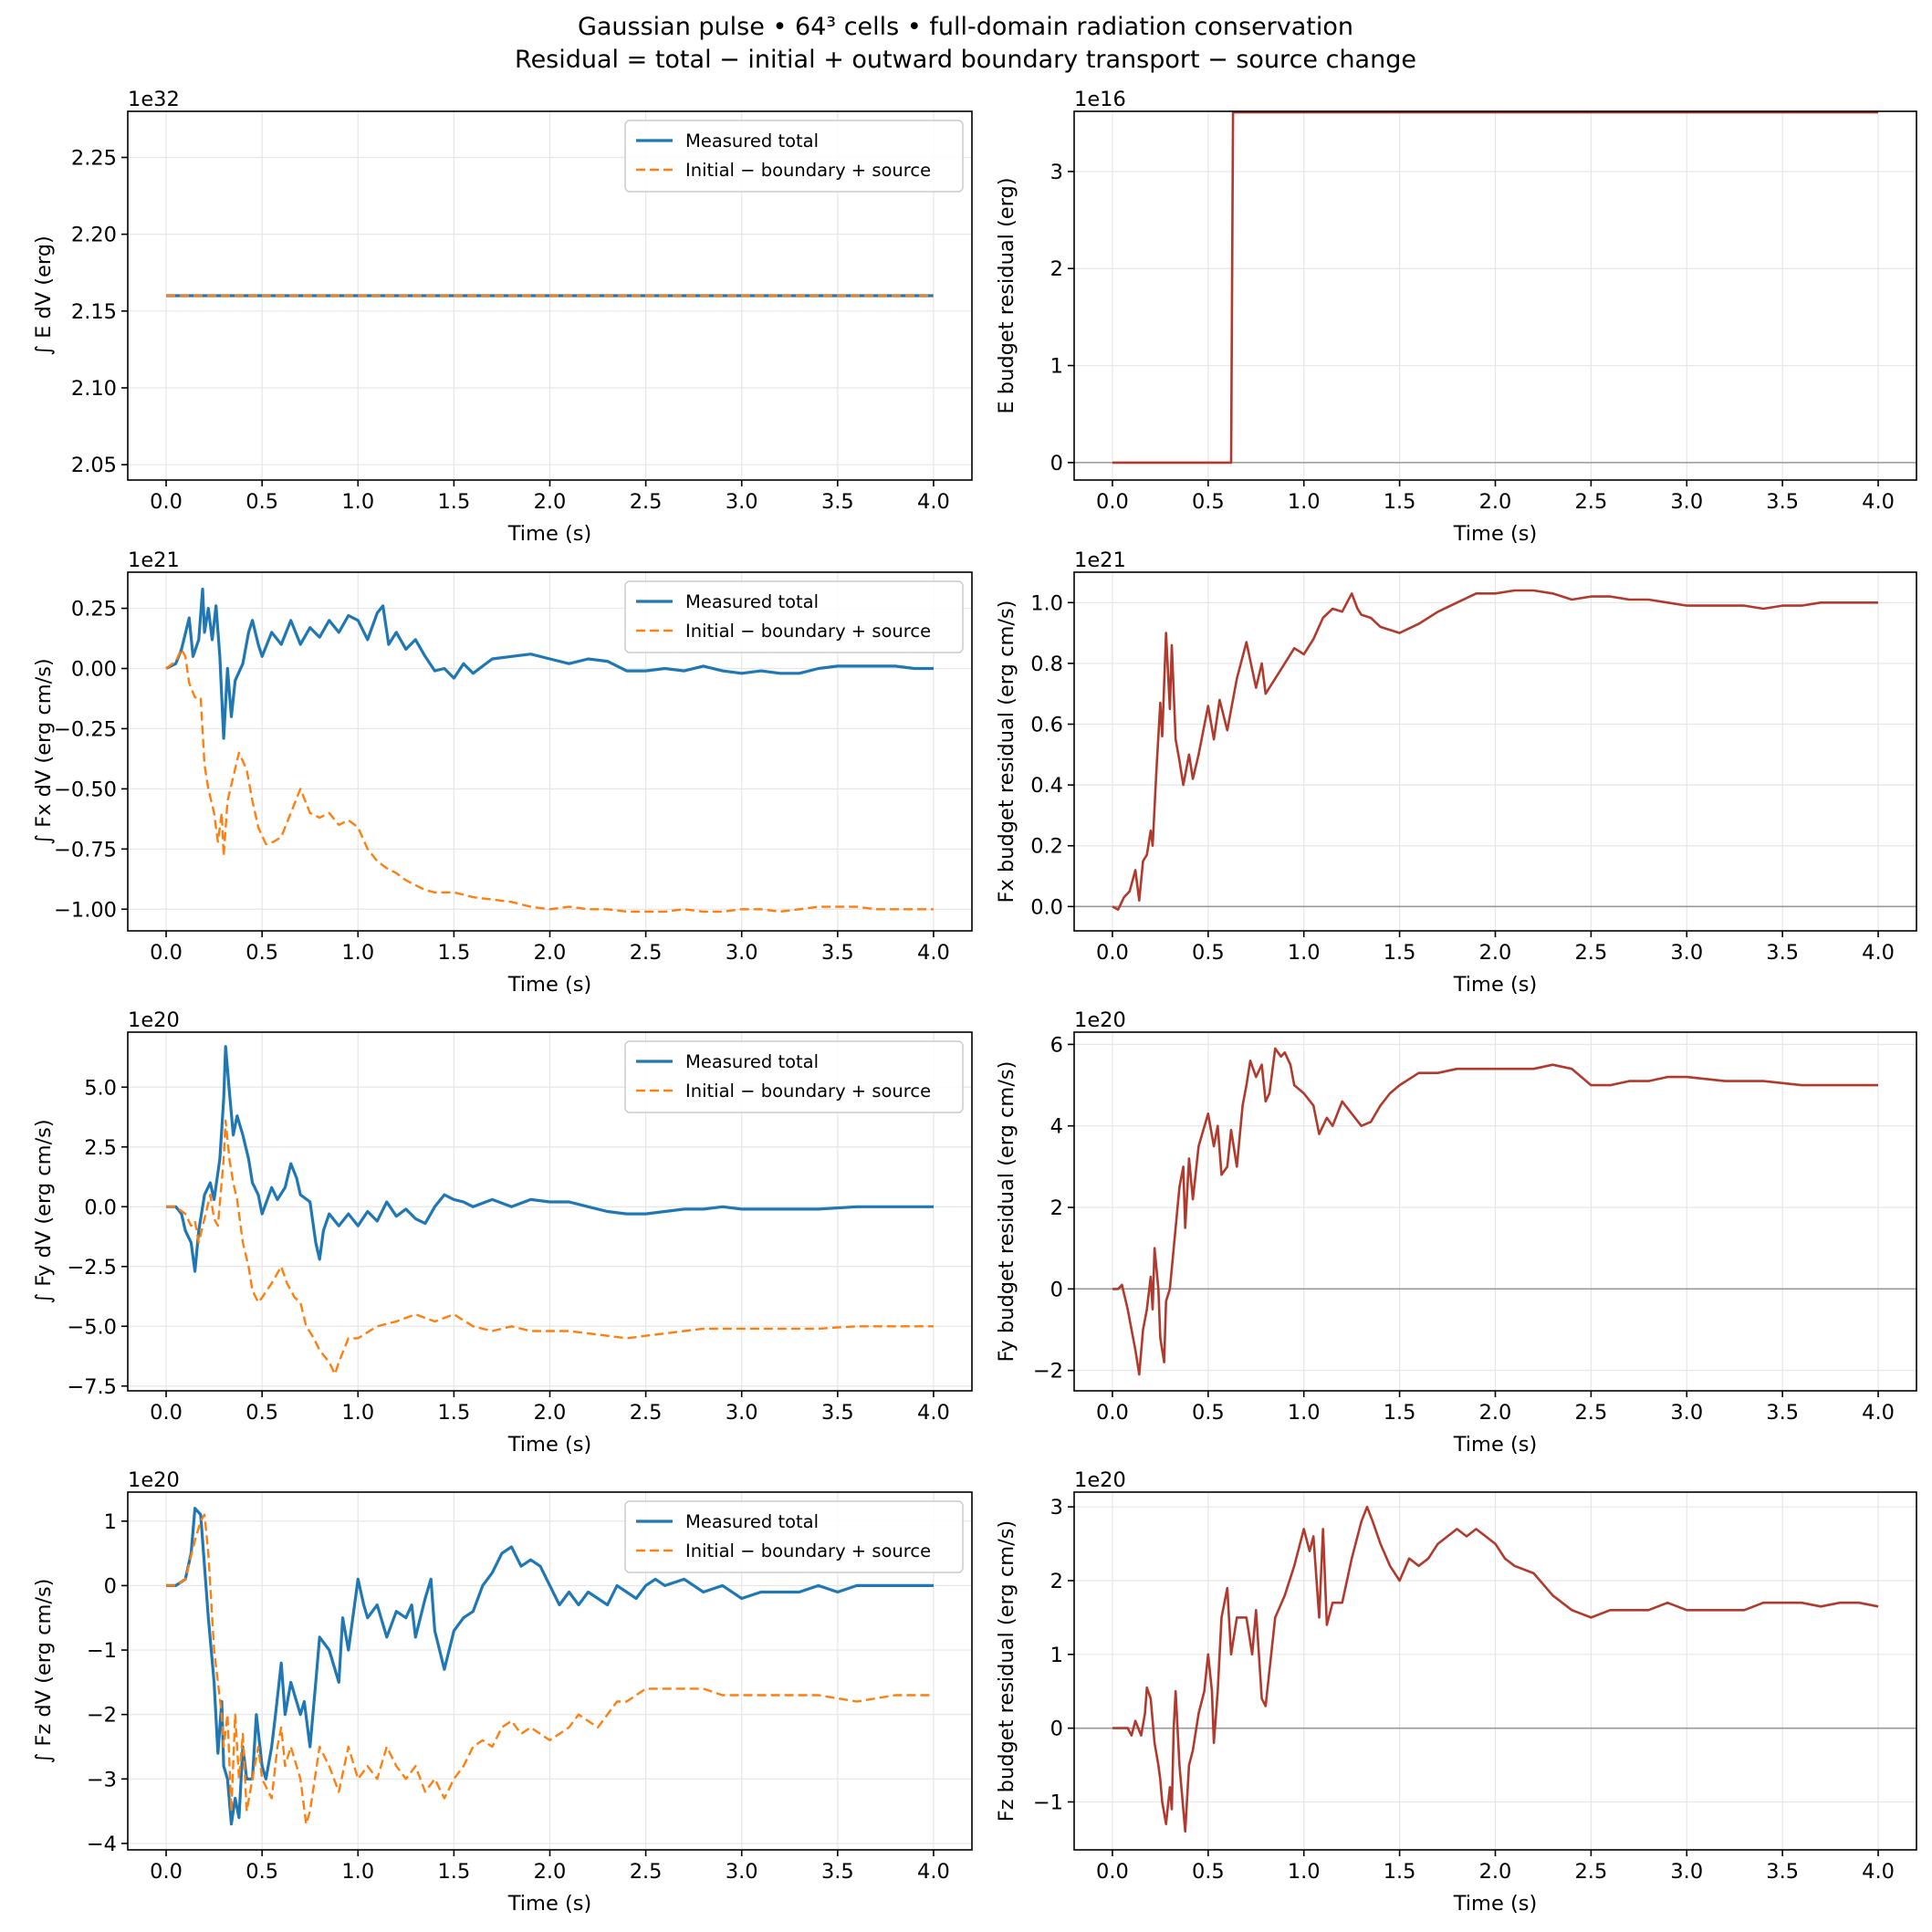  I want to click on x-tick-label: 0.0, so click(166, 1413).